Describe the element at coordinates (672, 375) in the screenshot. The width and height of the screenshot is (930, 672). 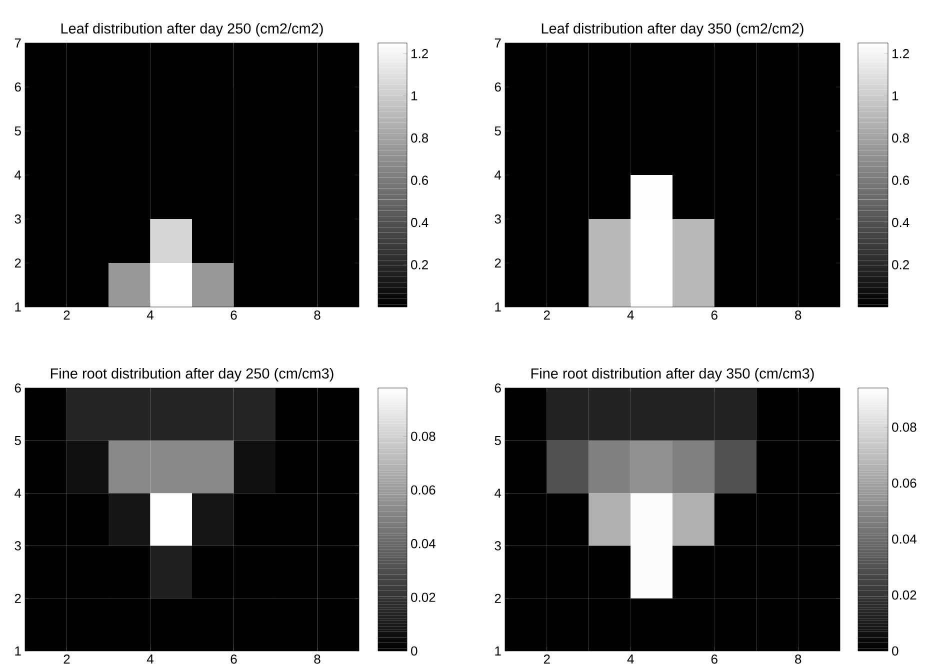
I see `chart-title: Fine root distribution after day 350 (cm/cm3)` at that location.